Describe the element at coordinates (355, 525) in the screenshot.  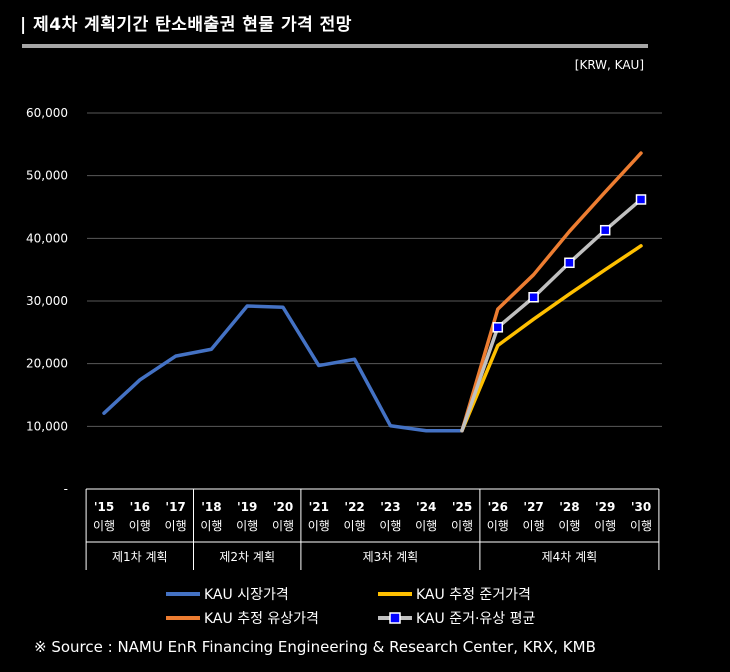
I see `x-tick-sub-7: 이행` at that location.